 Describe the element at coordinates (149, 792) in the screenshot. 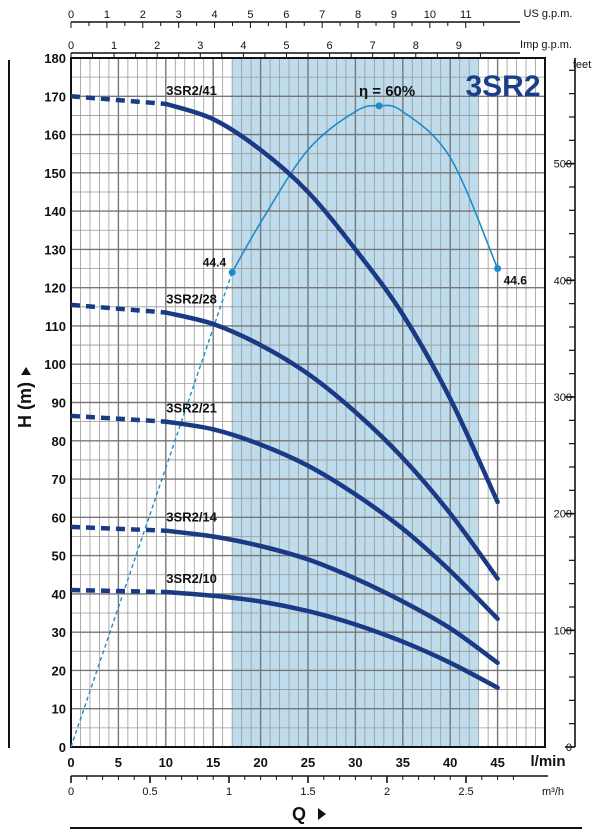

I see `m3h-tick-label: 0.5` at that location.